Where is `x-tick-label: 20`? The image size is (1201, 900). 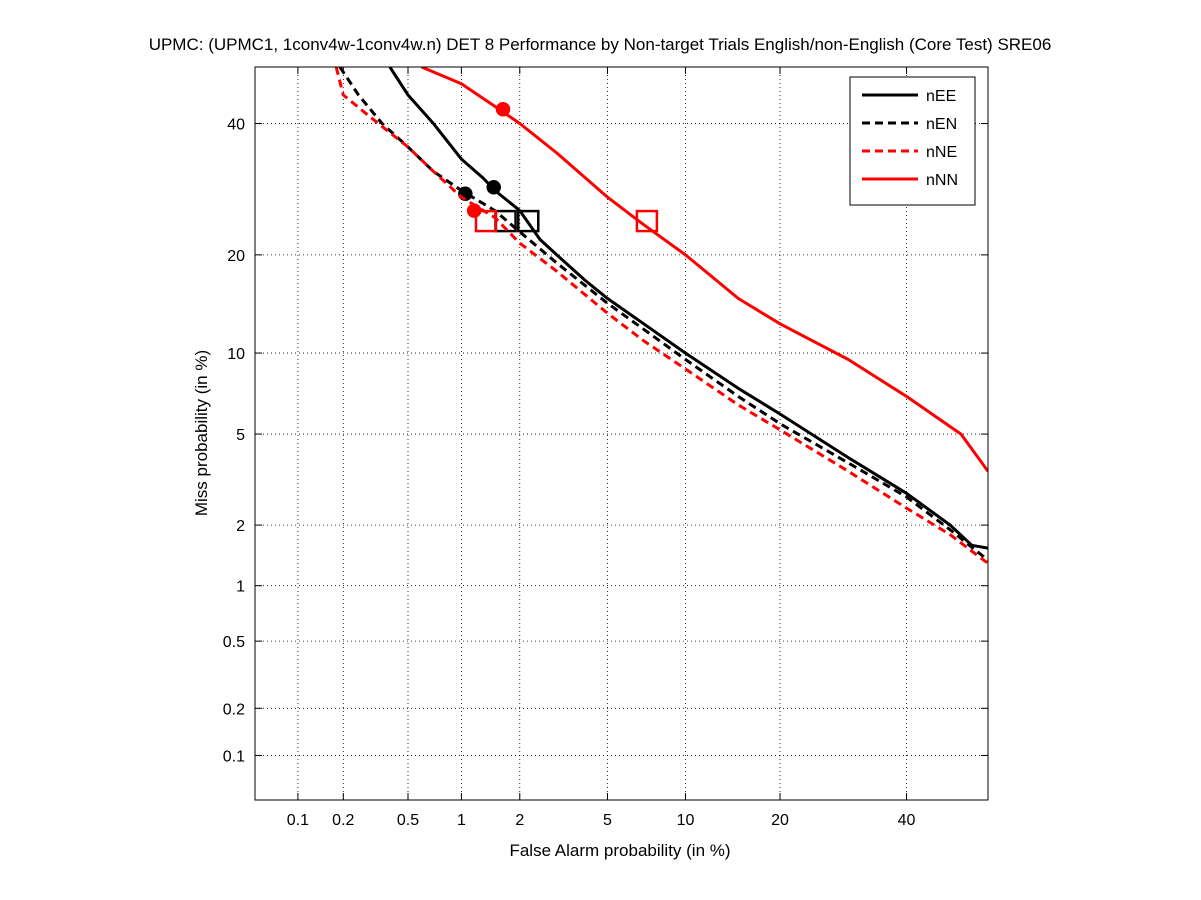 x-tick-label: 20 is located at coordinates (780, 820).